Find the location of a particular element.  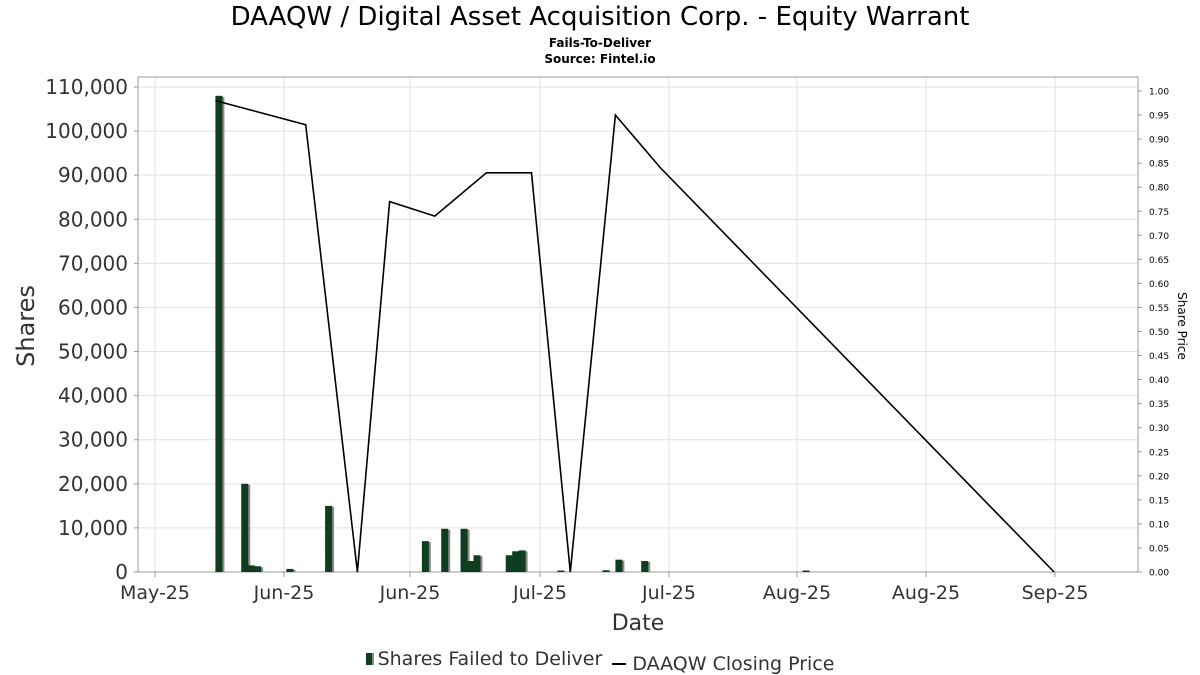

legend-item-price: DAAQW Closing Price is located at coordinates (721, 664).